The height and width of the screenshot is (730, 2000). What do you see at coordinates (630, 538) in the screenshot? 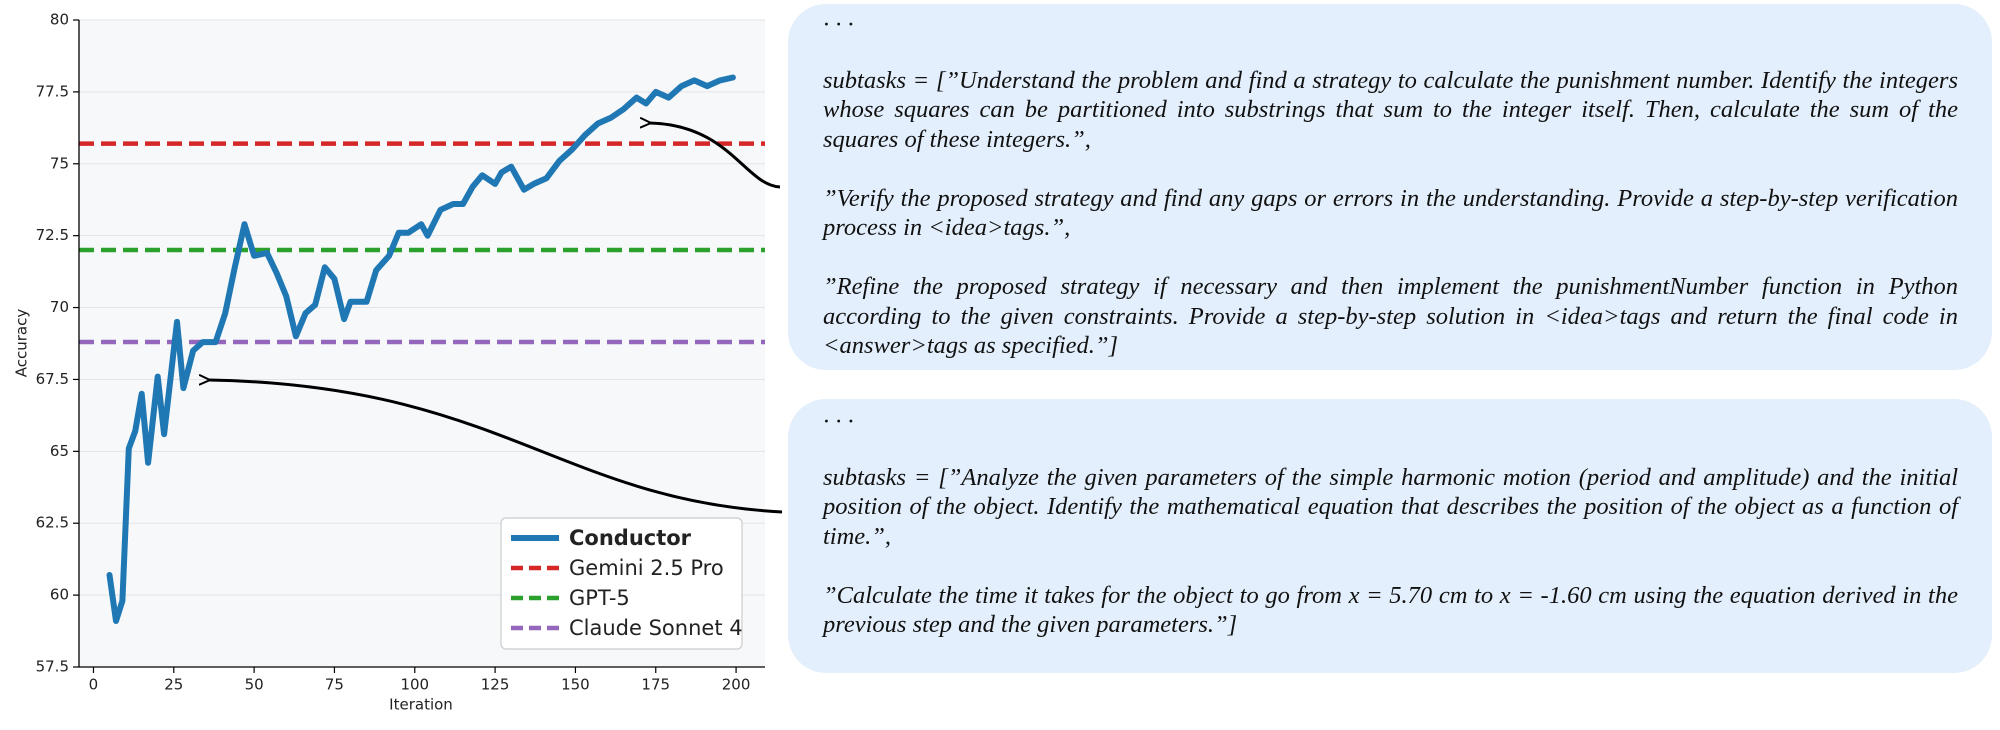
I see `legend-label: Conductor` at bounding box center [630, 538].